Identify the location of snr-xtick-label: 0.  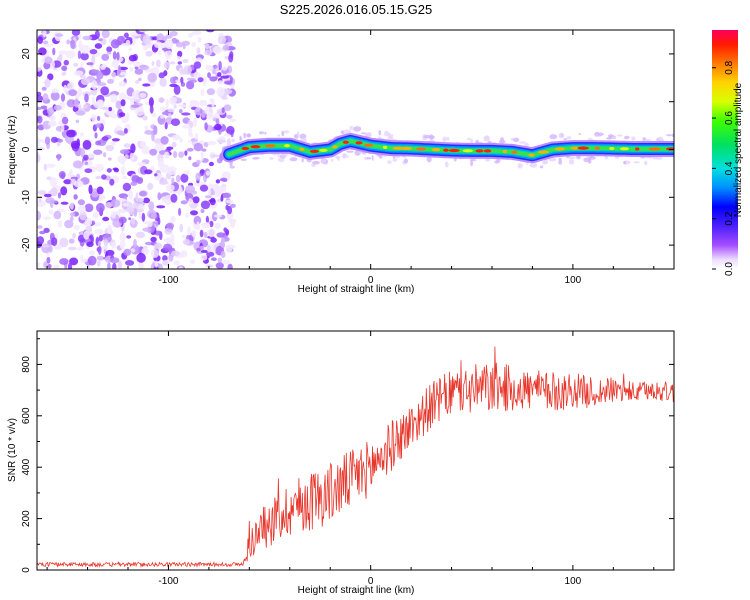
(371, 581).